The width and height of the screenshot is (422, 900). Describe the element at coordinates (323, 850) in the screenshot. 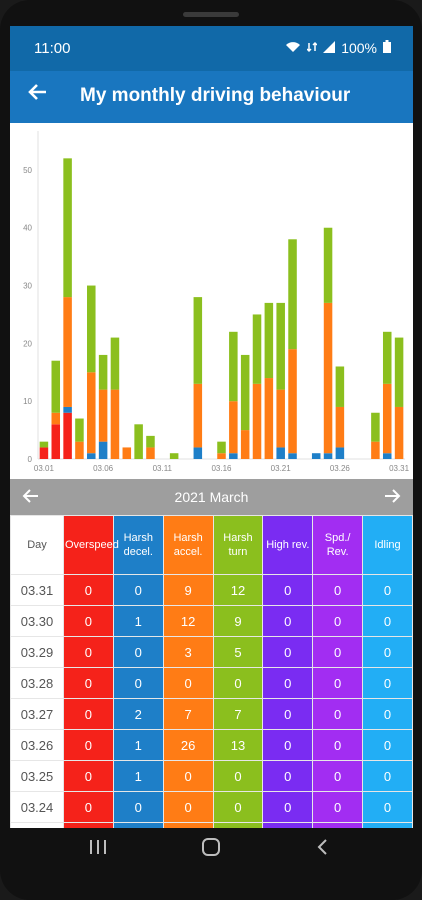

I see `nav-back-icon` at that location.